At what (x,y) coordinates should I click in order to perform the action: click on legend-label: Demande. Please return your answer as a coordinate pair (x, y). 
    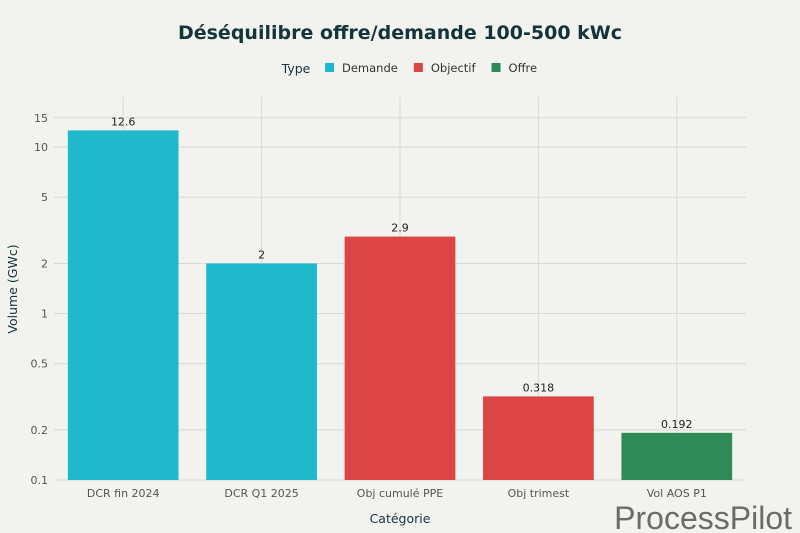
    Looking at the image, I should click on (370, 68).